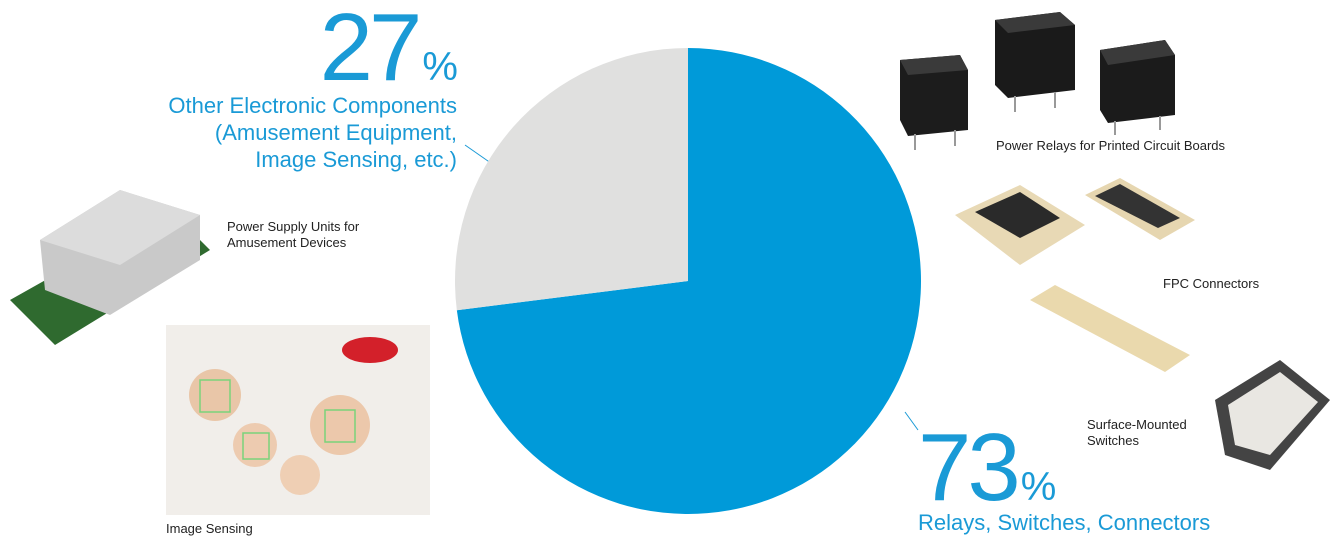  What do you see at coordinates (967, 467) in the screenshot?
I see `value-number: 73` at bounding box center [967, 467].